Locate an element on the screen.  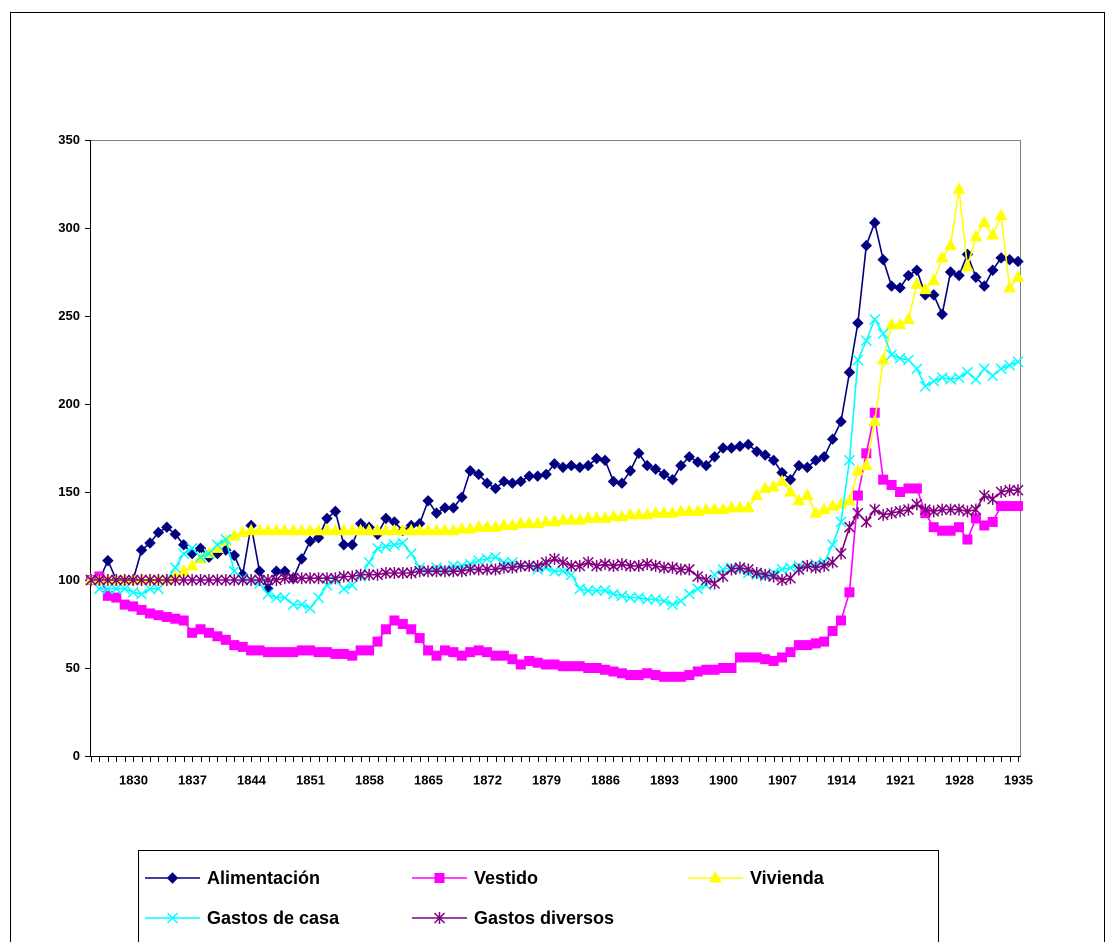
legend-label: Vivienda is located at coordinates (787, 878).